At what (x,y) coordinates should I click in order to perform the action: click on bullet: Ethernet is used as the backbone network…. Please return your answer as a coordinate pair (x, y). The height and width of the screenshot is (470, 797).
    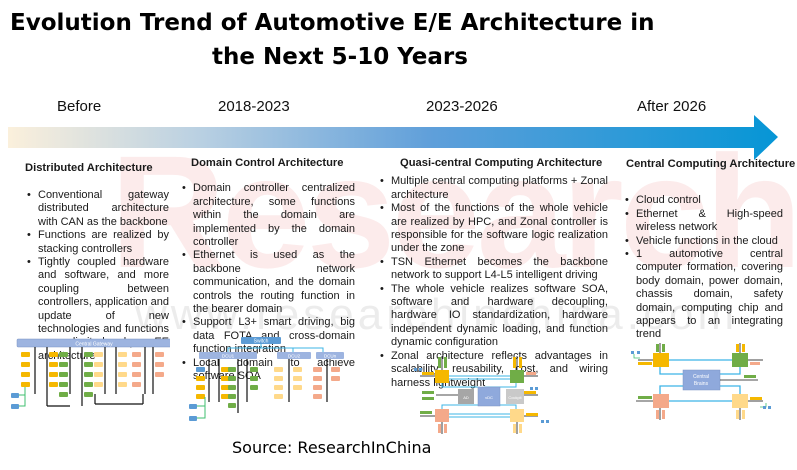
    Looking at the image, I should click on (267, 282).